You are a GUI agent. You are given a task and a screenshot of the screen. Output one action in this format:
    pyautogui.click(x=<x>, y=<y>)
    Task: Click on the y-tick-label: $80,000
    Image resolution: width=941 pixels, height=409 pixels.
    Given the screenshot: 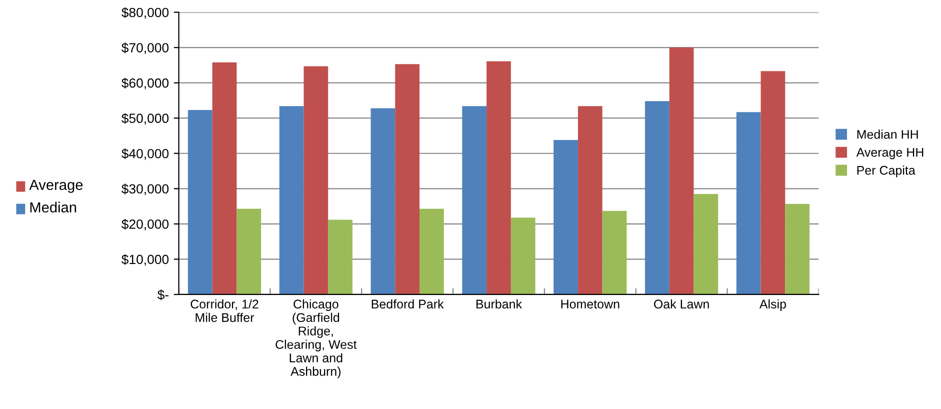 What is the action you would take?
    pyautogui.click(x=145, y=13)
    